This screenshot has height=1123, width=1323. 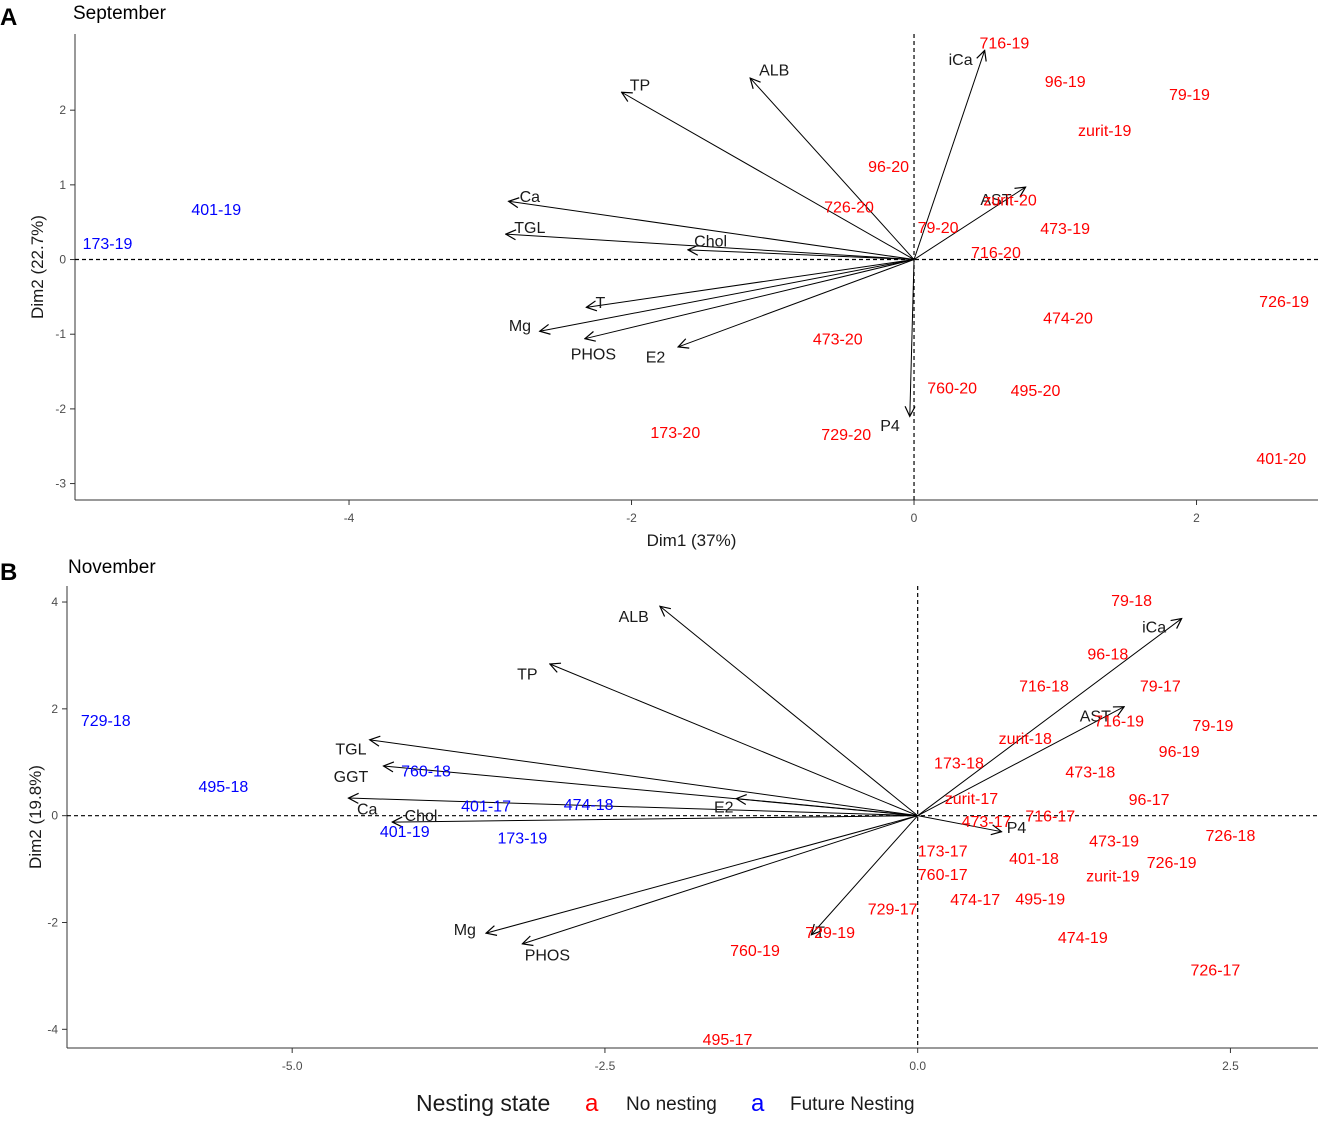 What do you see at coordinates (35, 817) in the screenshot?
I see `panel-b-y-axis-label: Dim2 (19.8%)` at bounding box center [35, 817].